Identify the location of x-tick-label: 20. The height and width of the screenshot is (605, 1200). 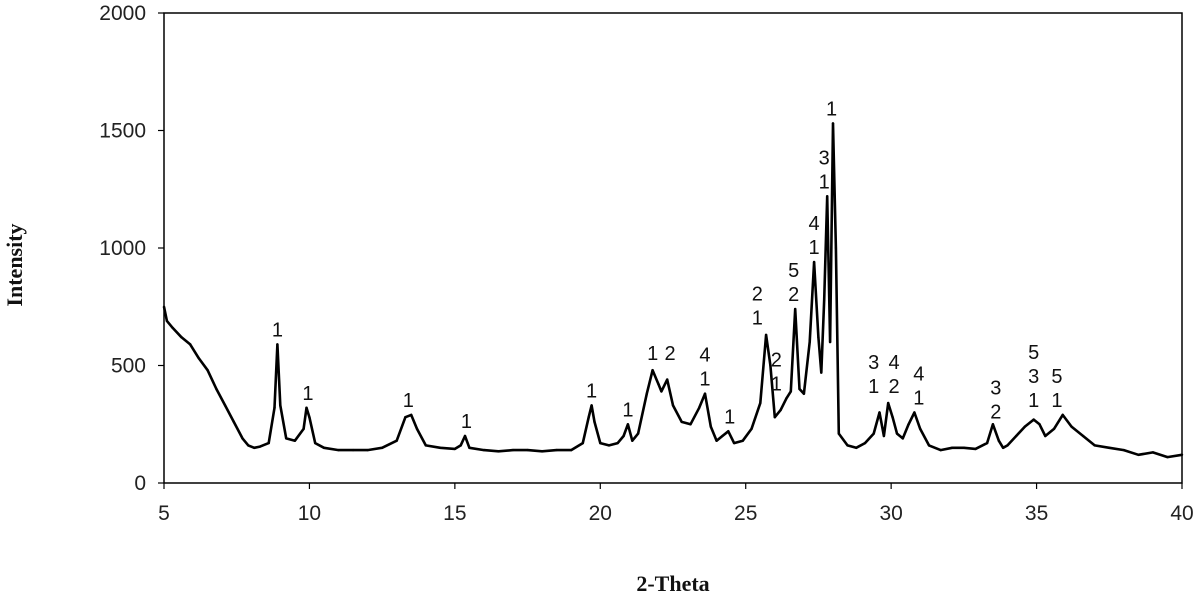
(600, 513).